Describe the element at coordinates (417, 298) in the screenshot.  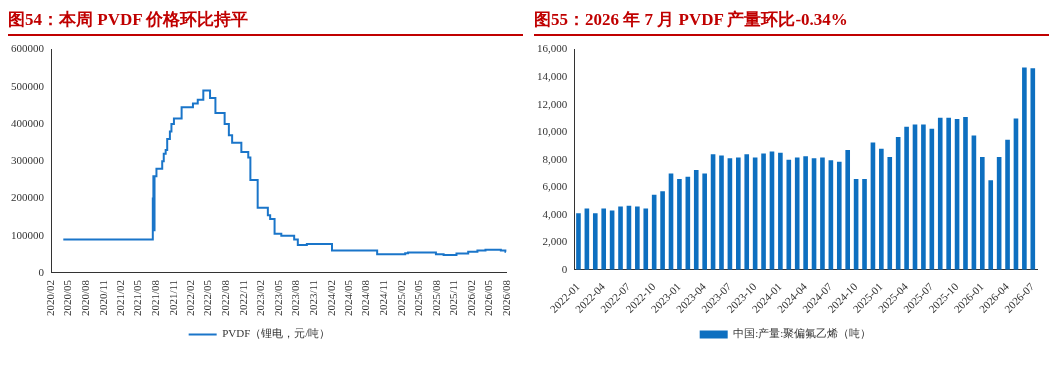
I see `x-tick-label: 2025/05` at that location.